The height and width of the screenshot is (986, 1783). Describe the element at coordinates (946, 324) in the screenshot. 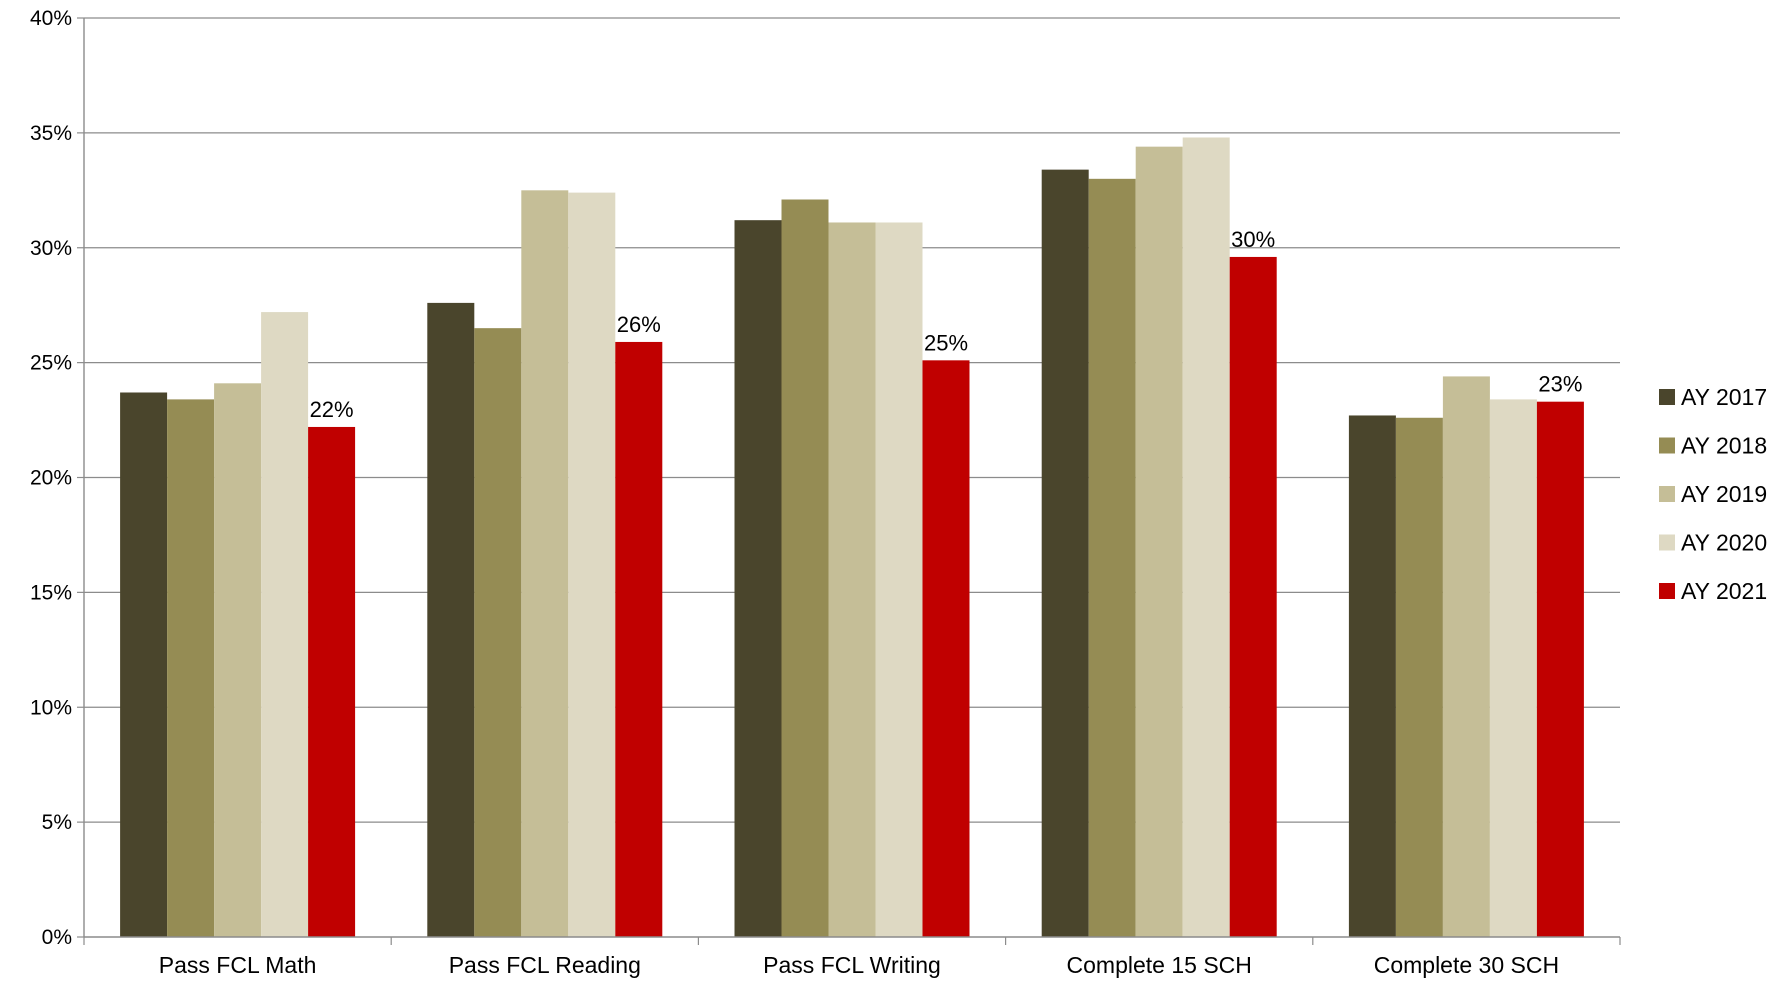

I see `data-labels: 22% 26% 25% 30% 23%` at that location.